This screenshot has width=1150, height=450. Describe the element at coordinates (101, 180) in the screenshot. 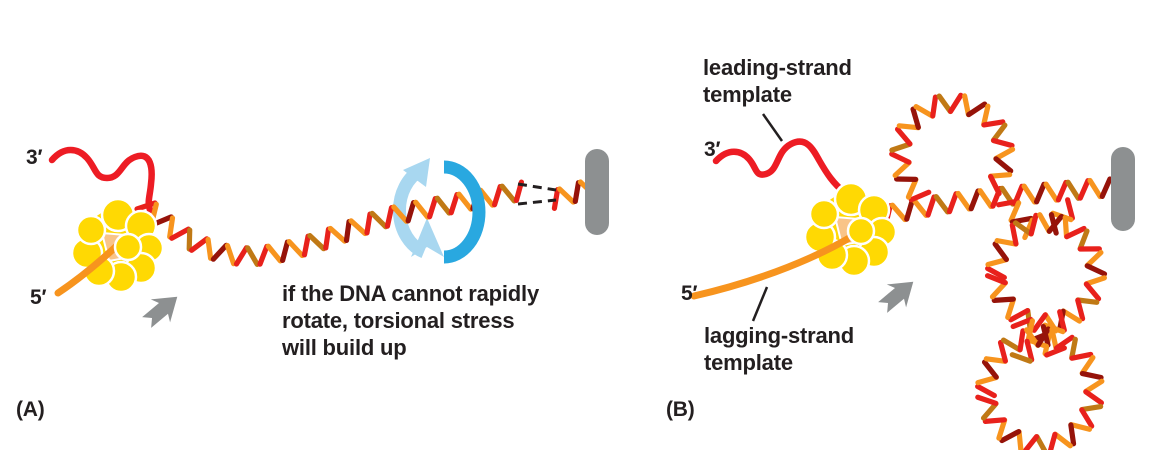

I see `leading-strand-a` at that location.